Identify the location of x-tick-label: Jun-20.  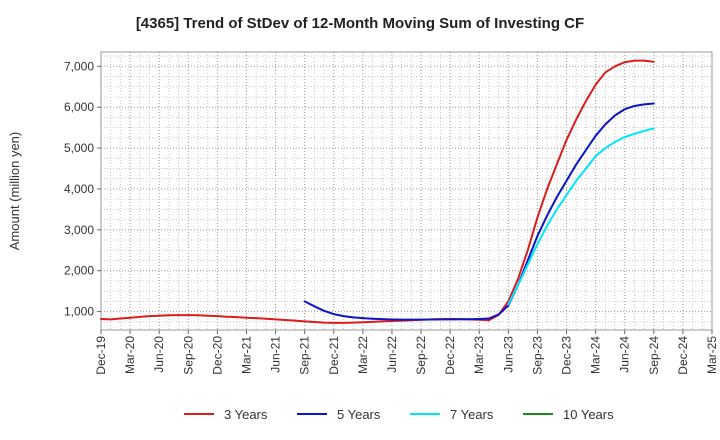
(159, 354).